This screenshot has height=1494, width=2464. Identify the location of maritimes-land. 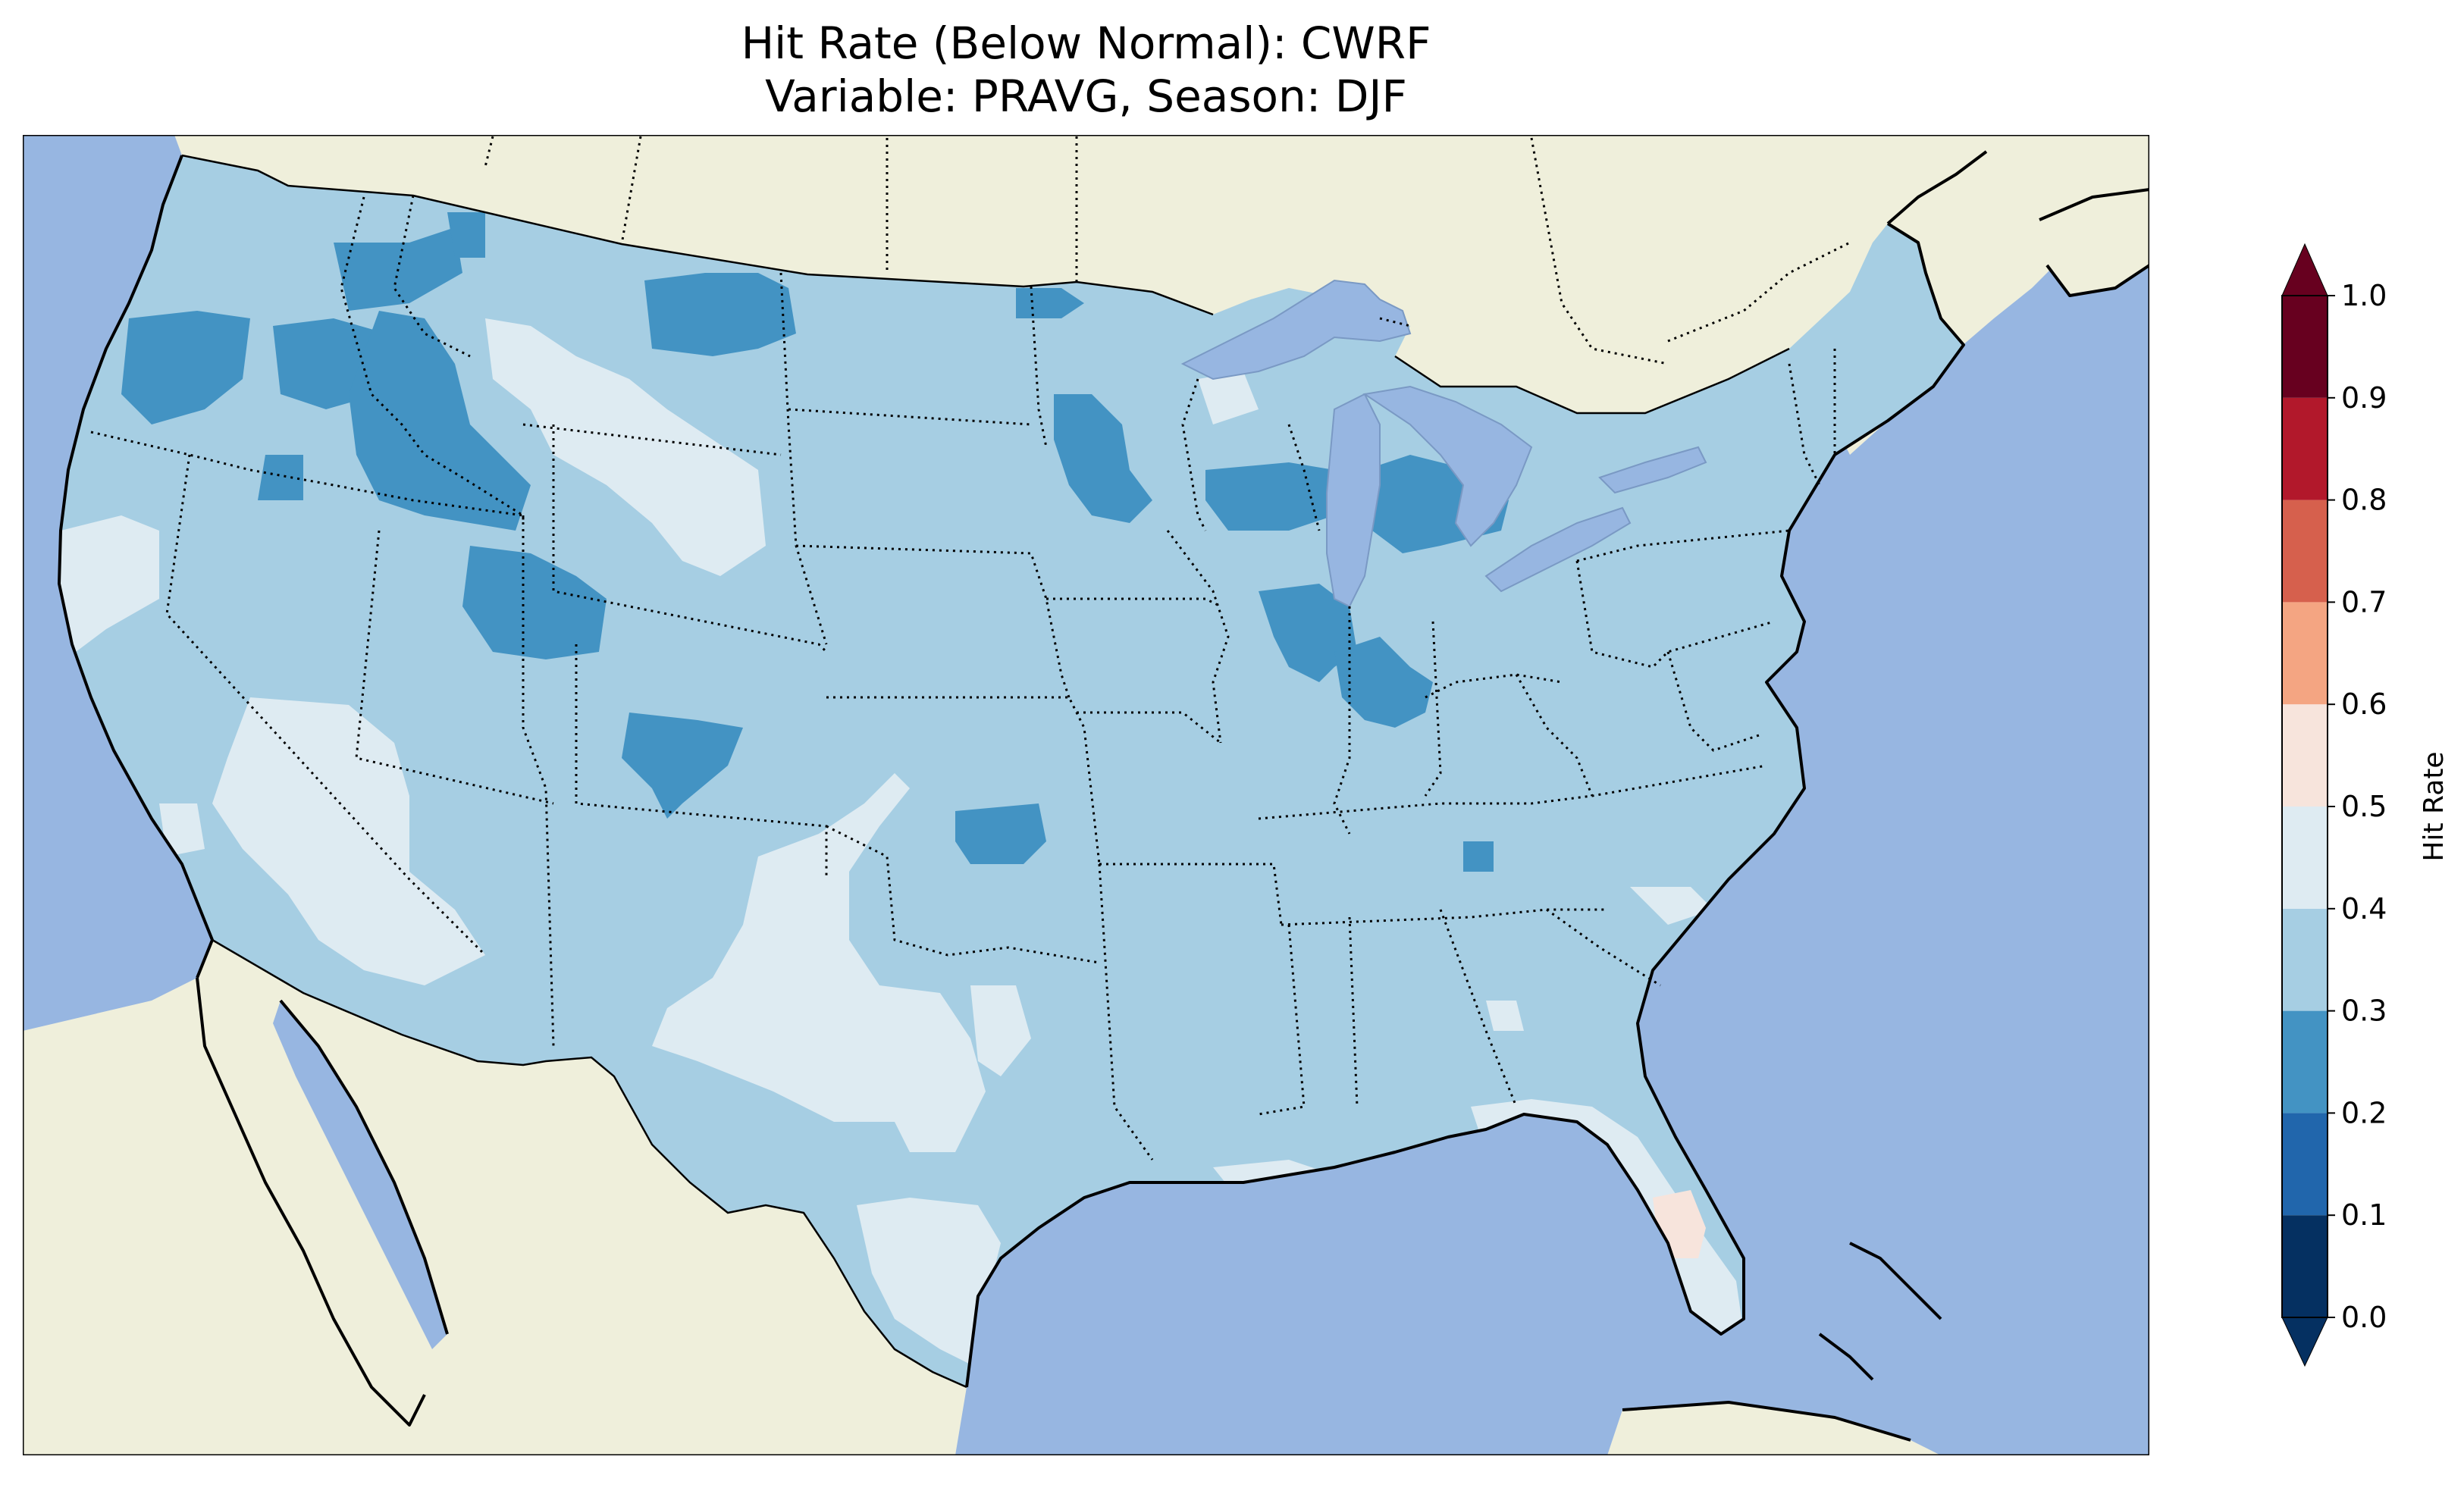
(2094, 242).